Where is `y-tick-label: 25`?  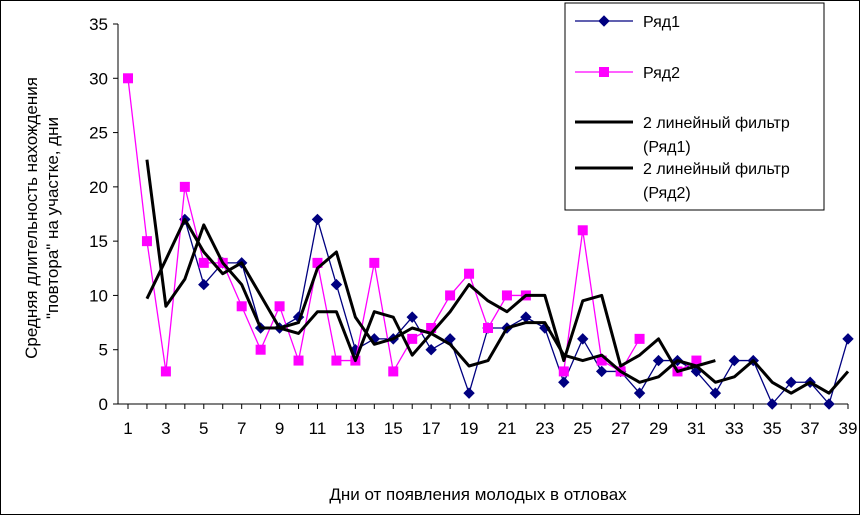 y-tick-label: 25 is located at coordinates (98, 133).